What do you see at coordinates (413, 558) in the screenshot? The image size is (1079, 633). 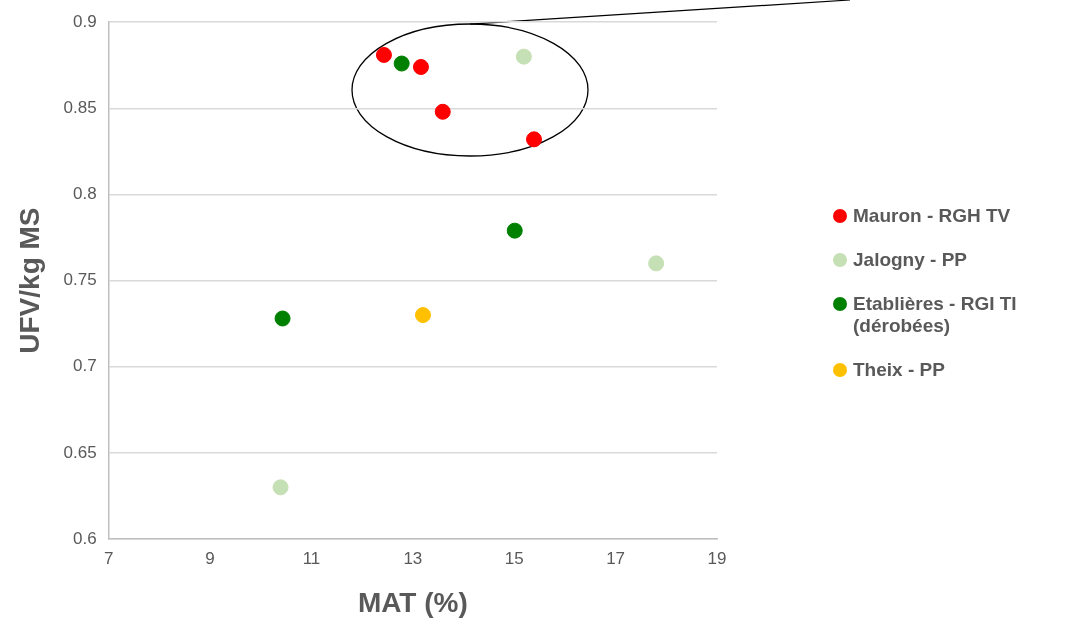 I see `x-tick-label: 13` at bounding box center [413, 558].